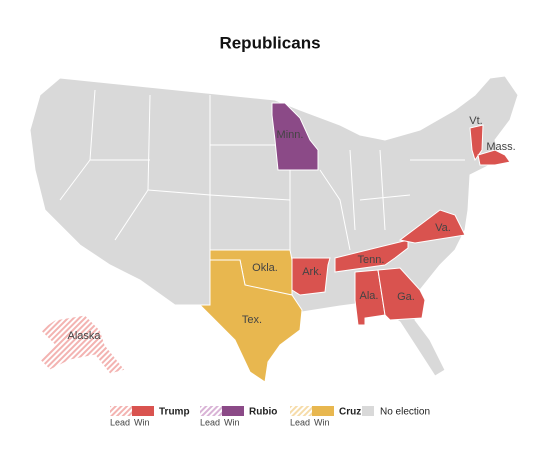  Describe the element at coordinates (84, 336) in the screenshot. I see `state-label: Alaska` at that location.